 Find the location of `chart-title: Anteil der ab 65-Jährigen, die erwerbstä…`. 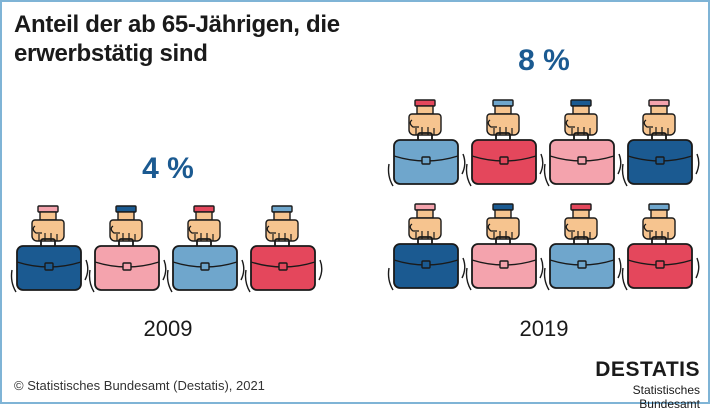

chart-title: Anteil der ab 65-Jährigen, die erwerbstä… is located at coordinates (177, 39).